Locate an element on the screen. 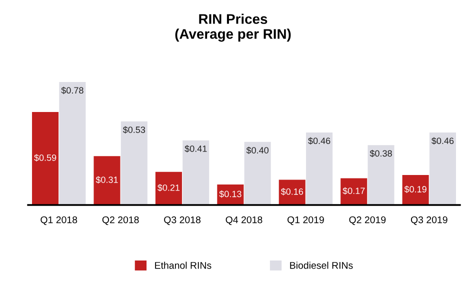  data-label: $0.19 is located at coordinates (415, 189).